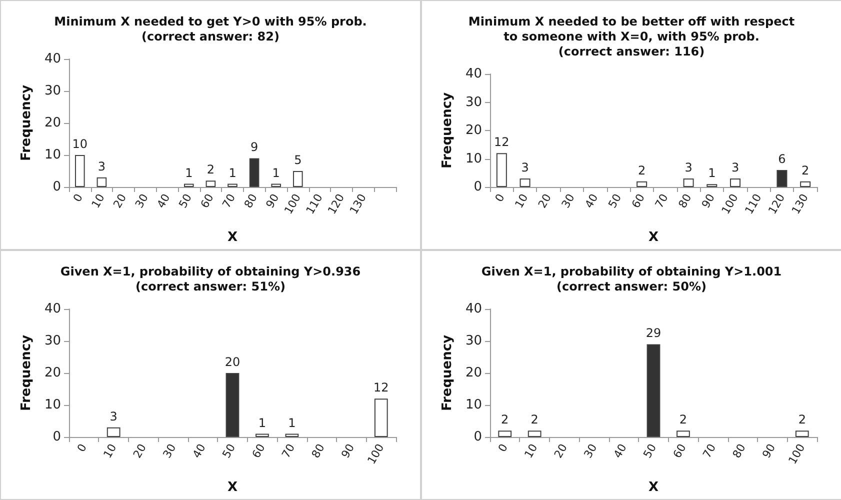 The height and width of the screenshot is (500, 841). I want to click on chart-title: Given X=1, probability of obtaining Y>0.936 (correct answer: 51%), so click(210, 279).